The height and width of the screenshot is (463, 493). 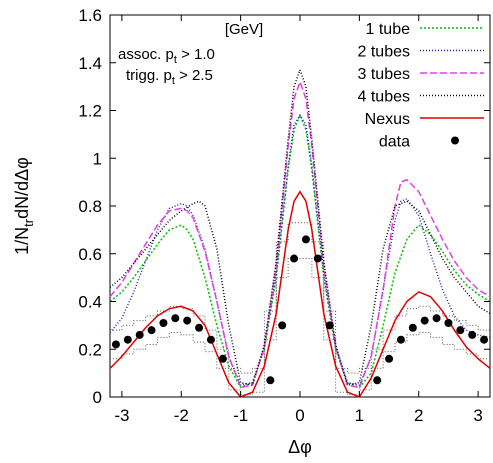 I want to click on legend-label: 3 tubes, so click(x=384, y=74).